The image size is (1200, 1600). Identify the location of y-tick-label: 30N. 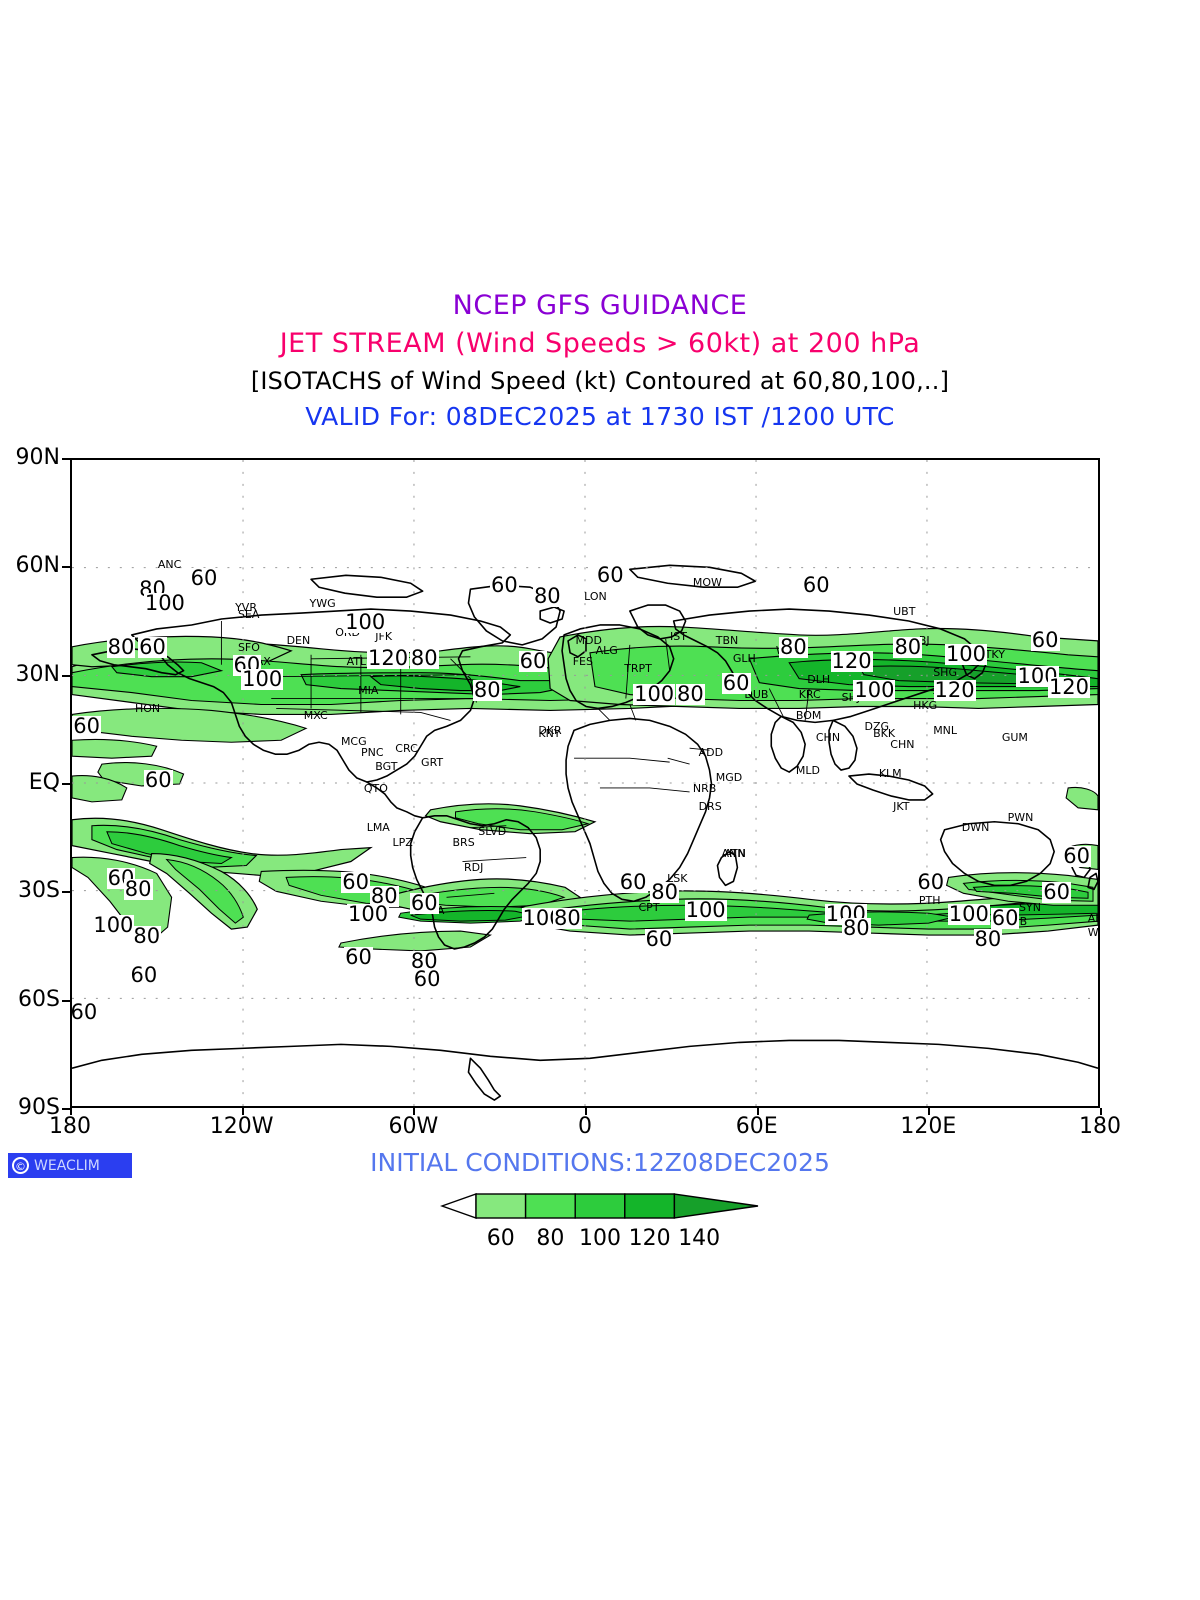
(37, 674).